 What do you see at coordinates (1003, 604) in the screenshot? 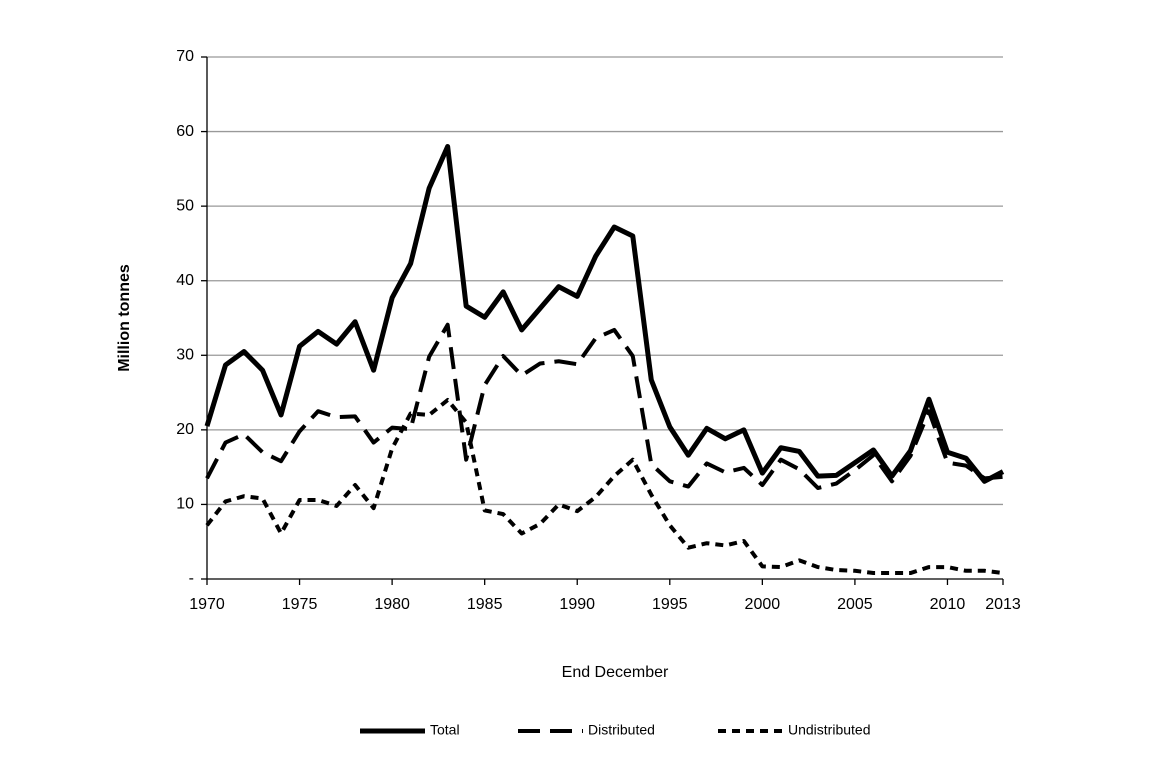
I see `x-tick-label: 2013` at bounding box center [1003, 604].